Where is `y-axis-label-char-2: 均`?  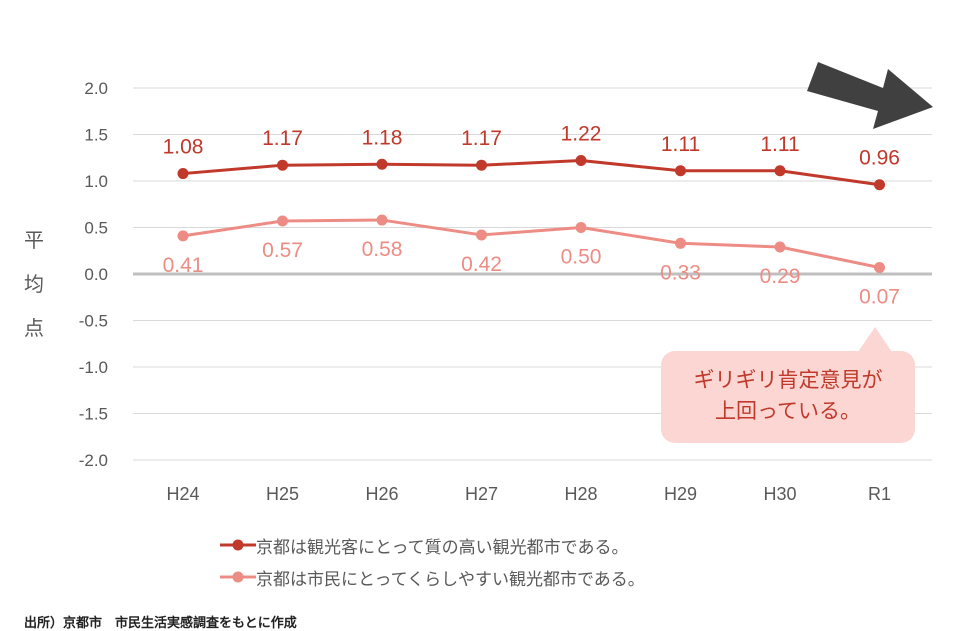
y-axis-label-char-2: 均 is located at coordinates (34, 284).